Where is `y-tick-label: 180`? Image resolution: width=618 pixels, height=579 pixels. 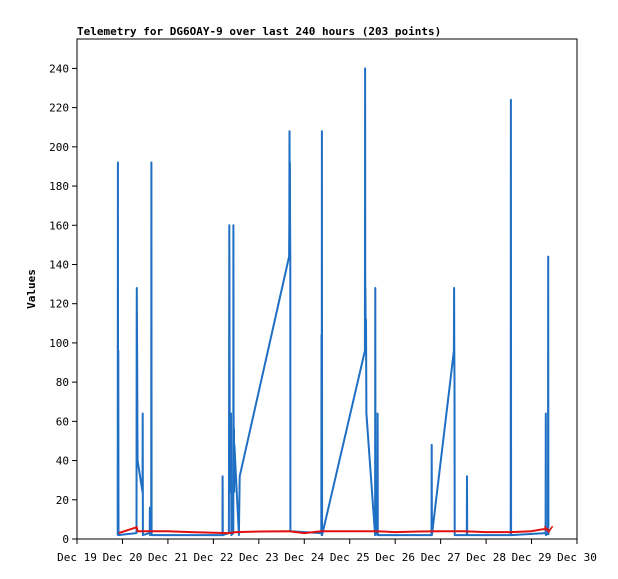 y-tick-label: 180 is located at coordinates (59, 186).